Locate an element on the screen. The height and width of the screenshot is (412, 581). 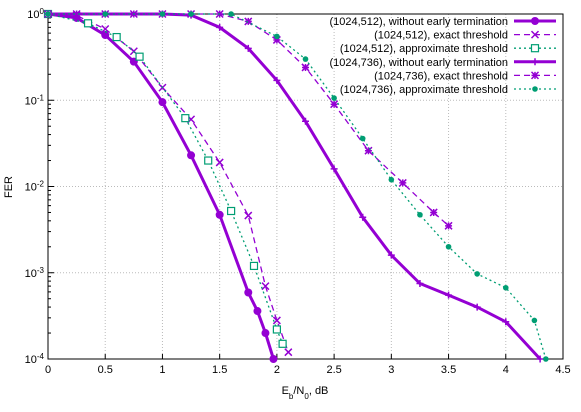
x-tick-label: 3.5 is located at coordinates (448, 370).